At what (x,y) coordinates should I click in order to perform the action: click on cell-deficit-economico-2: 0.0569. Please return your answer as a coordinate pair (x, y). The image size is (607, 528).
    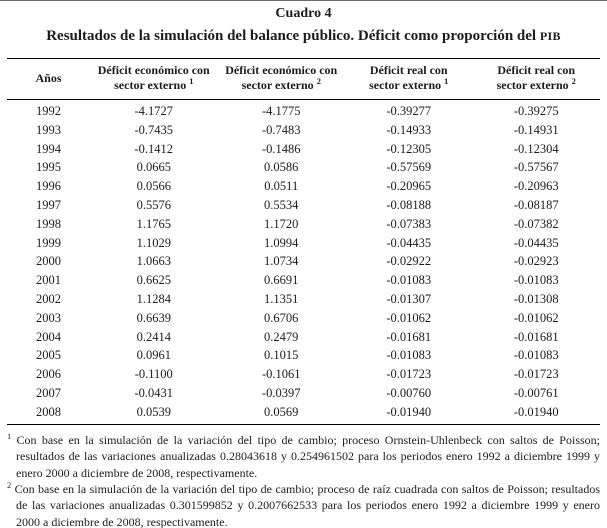
    Looking at the image, I should click on (281, 411).